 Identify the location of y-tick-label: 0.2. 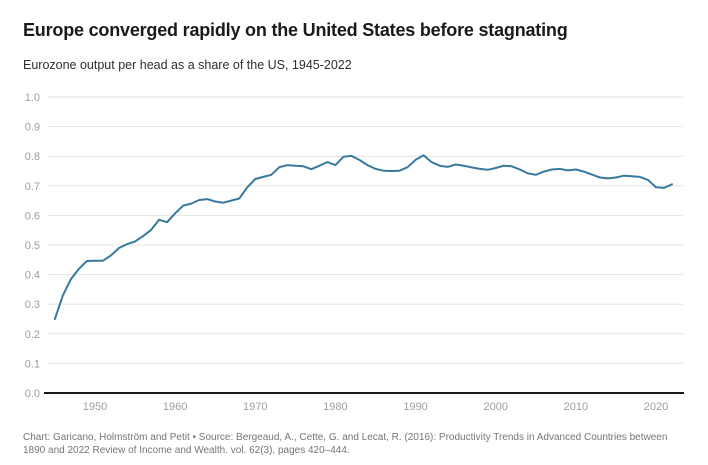
(32, 335).